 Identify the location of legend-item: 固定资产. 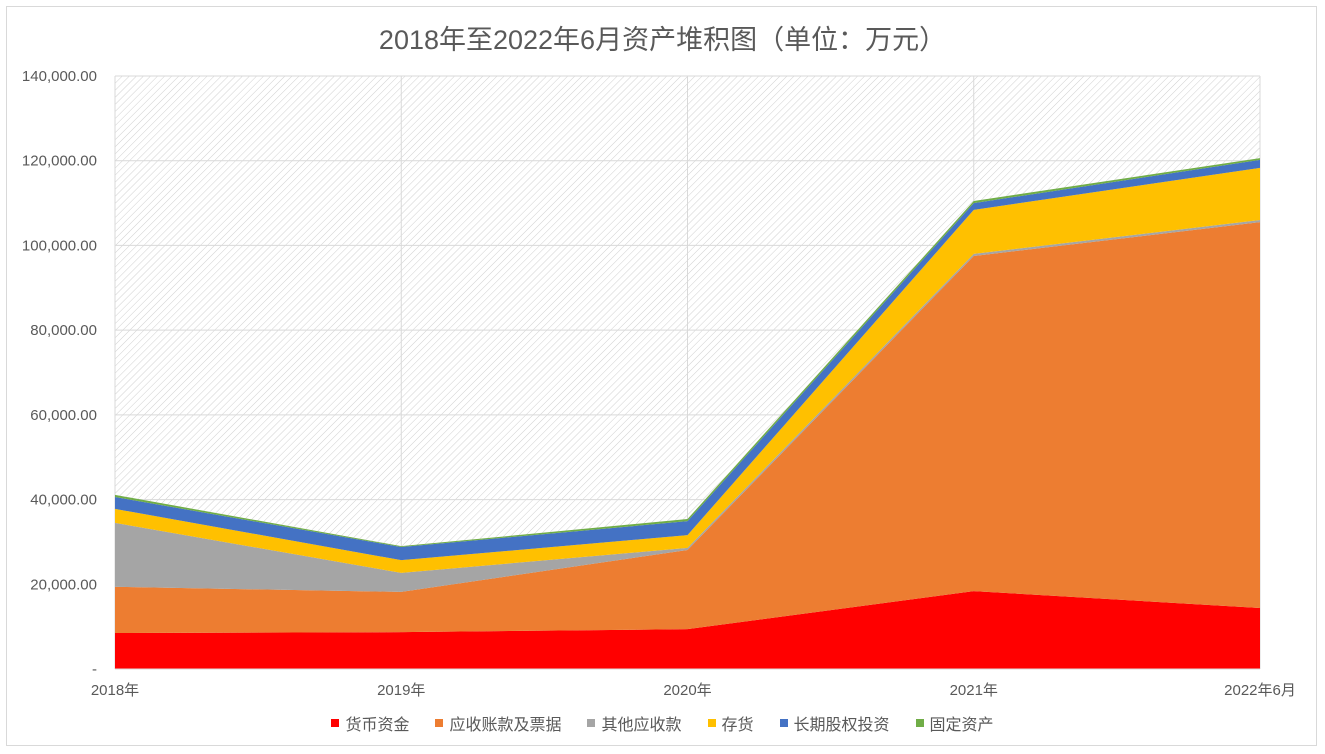
(954, 723).